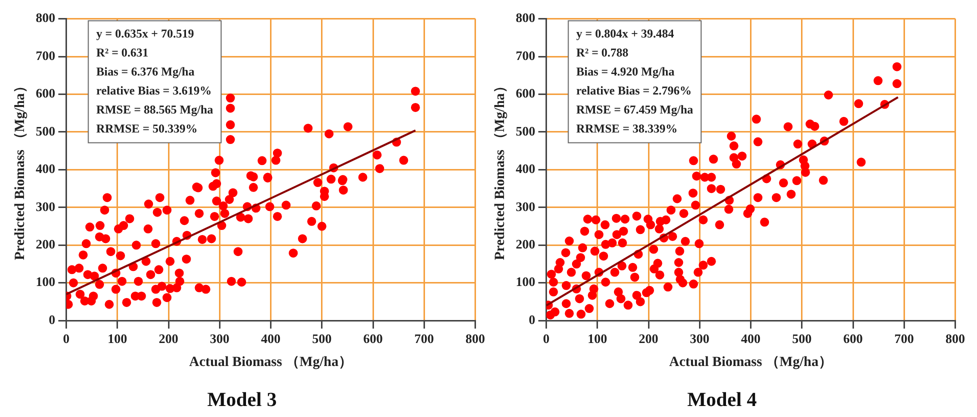 The height and width of the screenshot is (417, 977). What do you see at coordinates (242, 400) in the screenshot?
I see `text: Model 3` at bounding box center [242, 400].